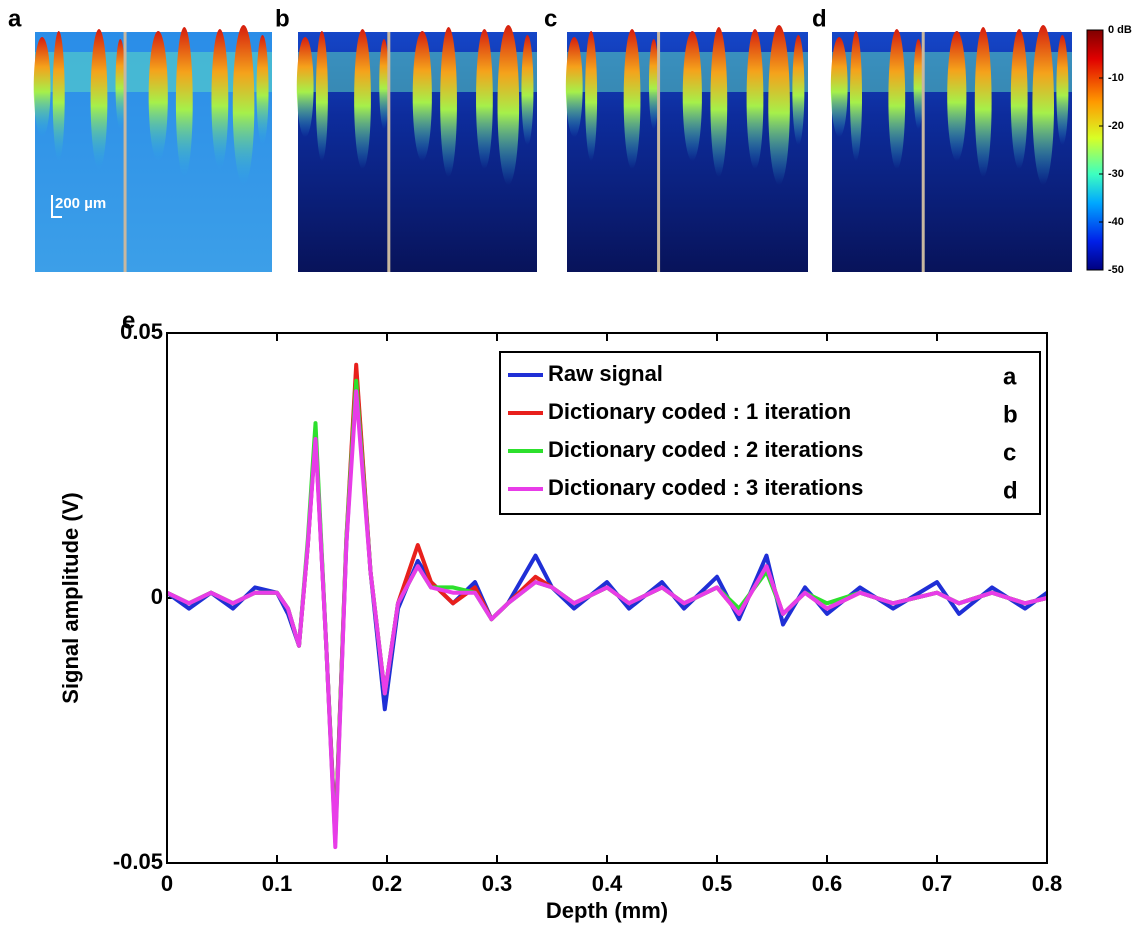 This screenshot has width=1148, height=933. What do you see at coordinates (1009, 452) in the screenshot?
I see `legend-panel: c` at bounding box center [1009, 452].